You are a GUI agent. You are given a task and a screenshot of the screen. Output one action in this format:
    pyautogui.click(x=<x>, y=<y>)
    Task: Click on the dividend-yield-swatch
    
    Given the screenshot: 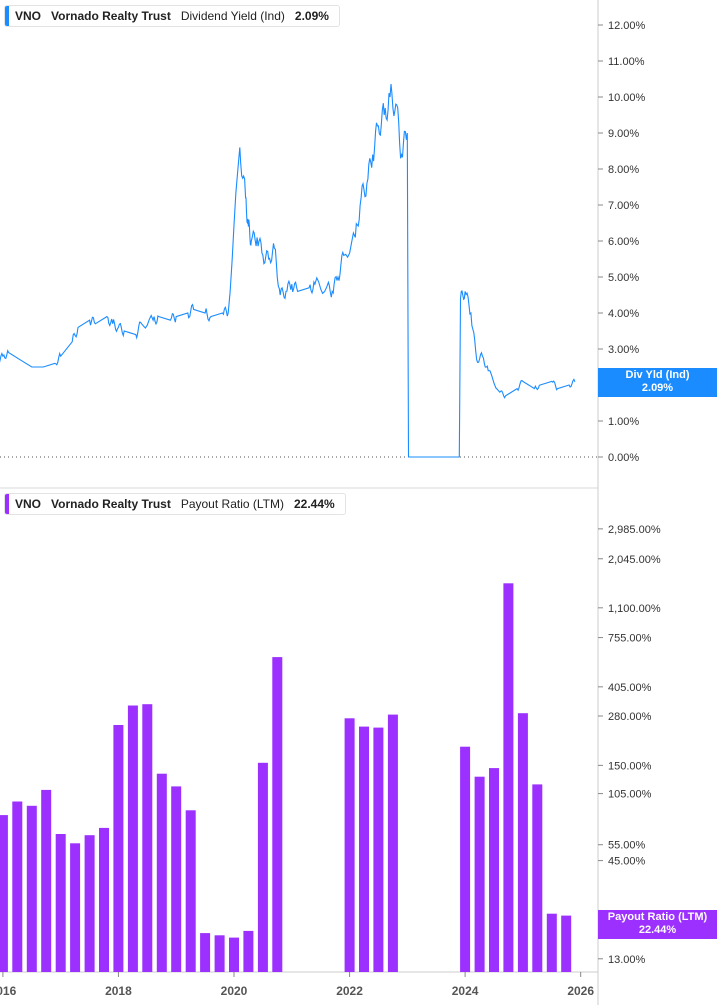 What is the action you would take?
    pyautogui.click(x=7, y=16)
    